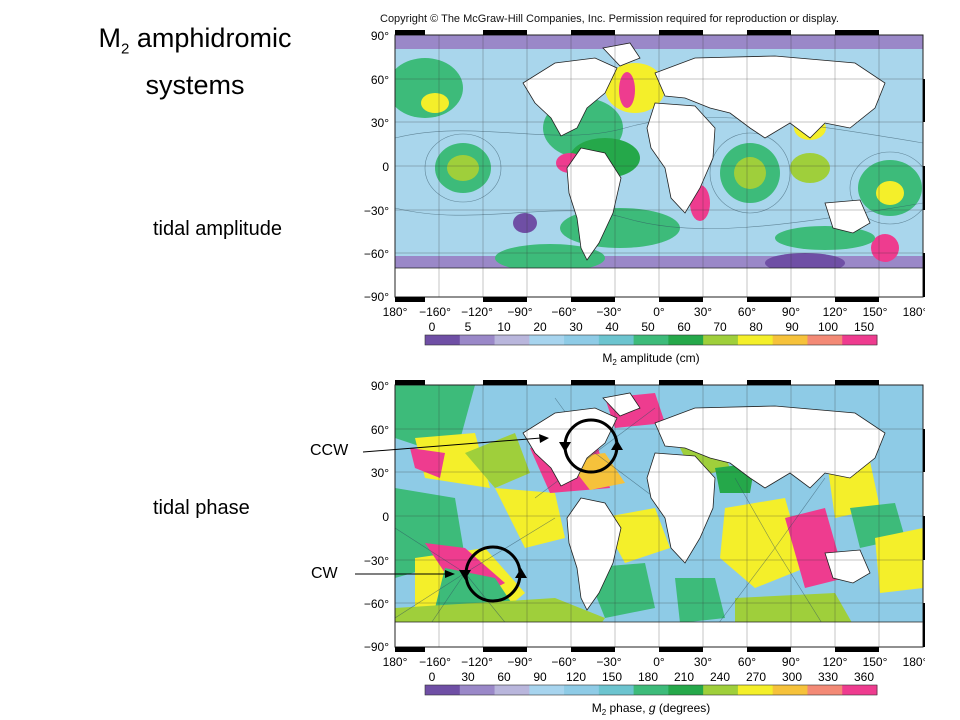  Describe the element at coordinates (828, 677) in the screenshot. I see `colorbar-tick: 330` at that location.